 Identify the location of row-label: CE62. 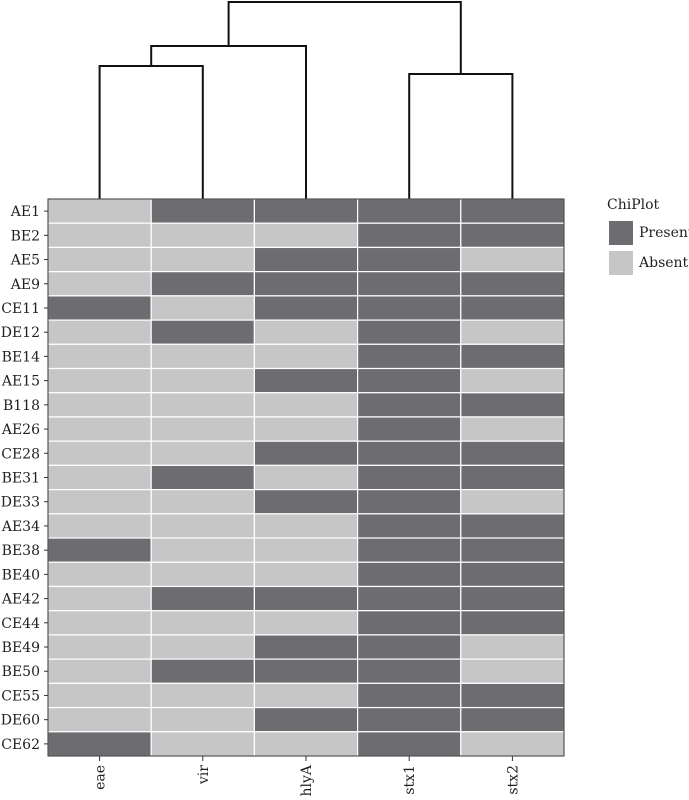
(20, 745).